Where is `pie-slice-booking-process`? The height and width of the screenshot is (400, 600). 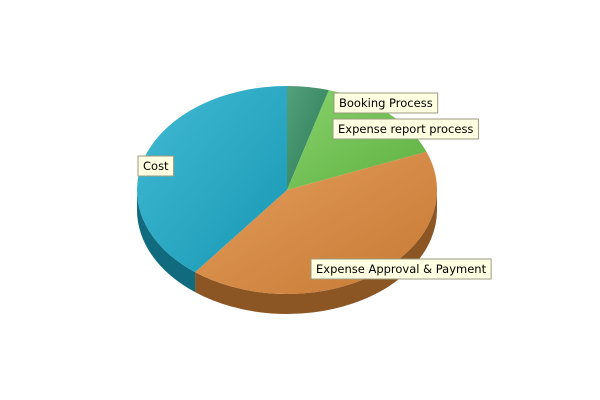
pie-slice-booking-process is located at coordinates (308, 138).